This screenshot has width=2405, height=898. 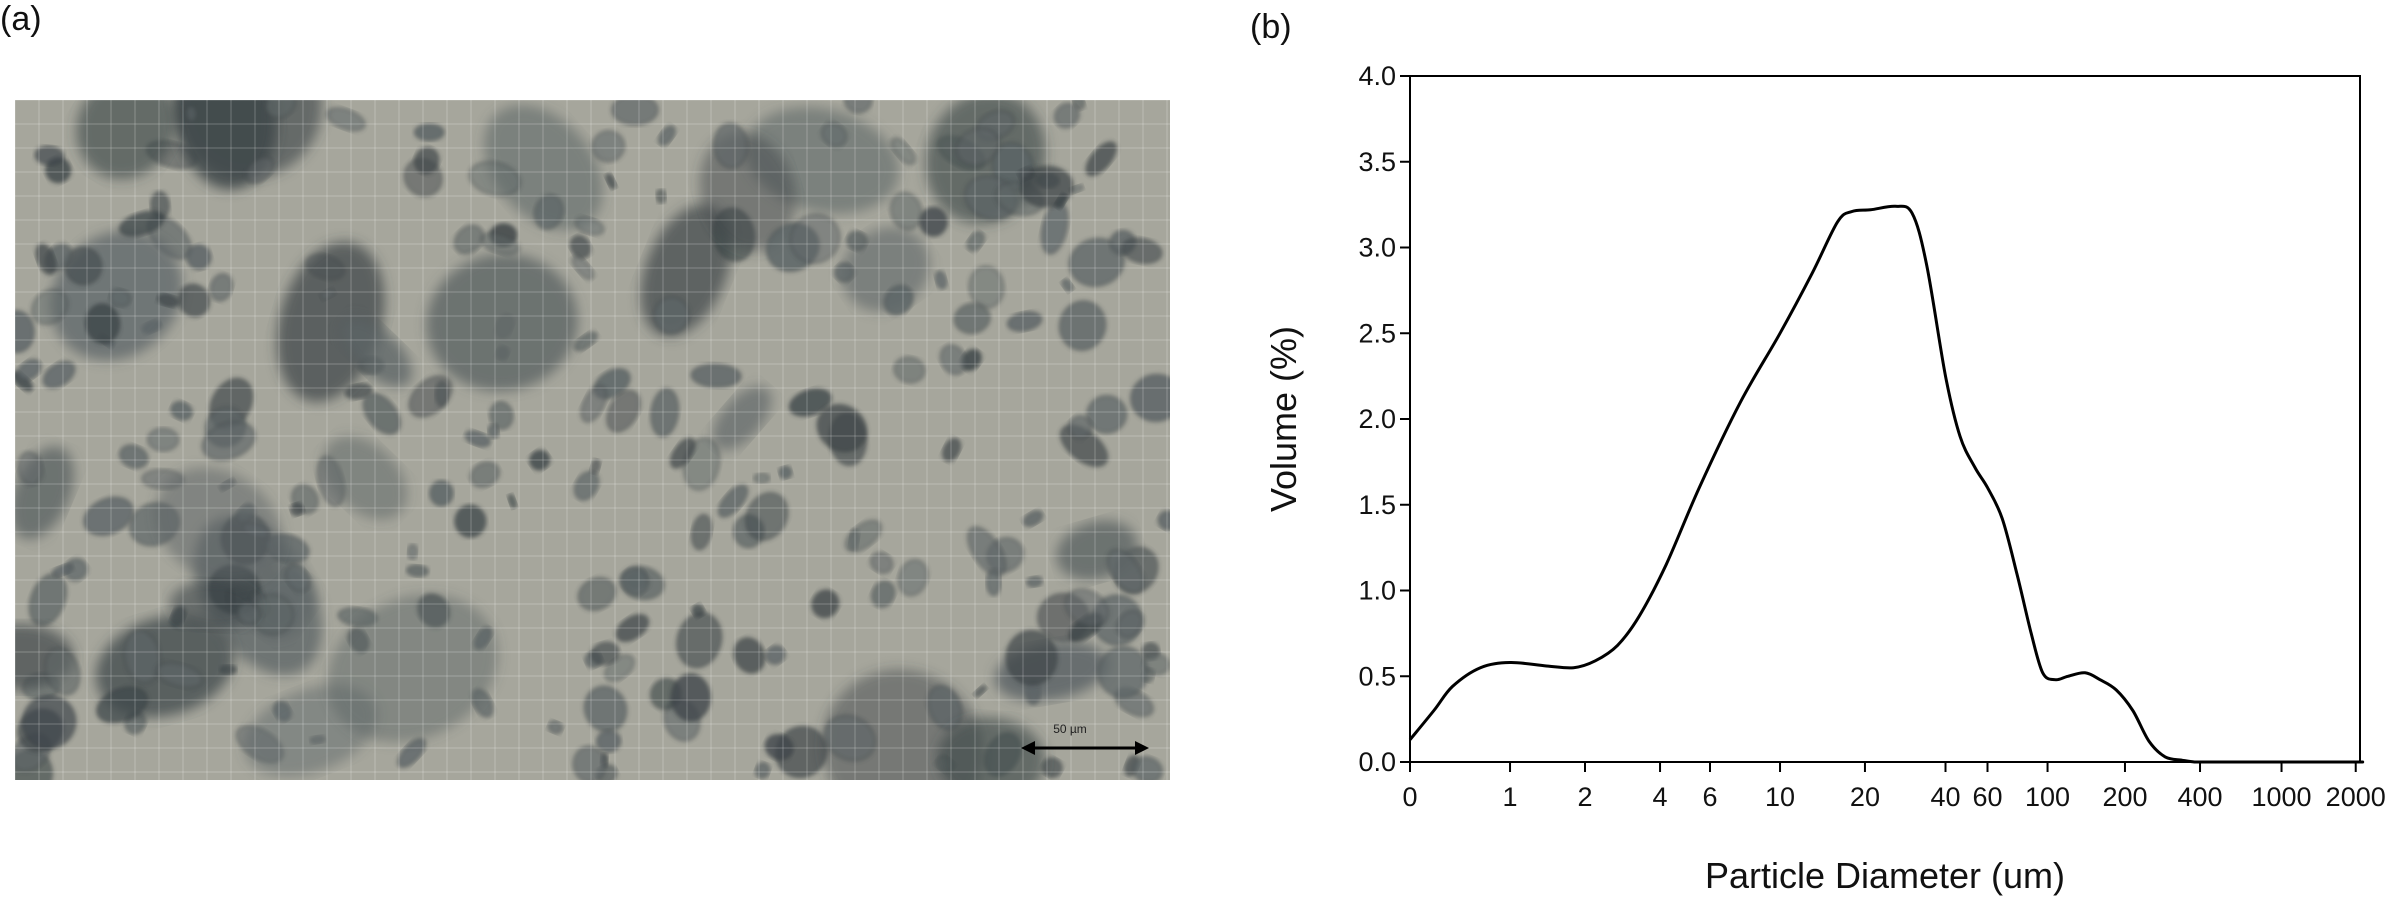 I want to click on x-axis: 0 1 2 4 6 10 20 40 60 100 200 400 1000 2000, so click(x=1894, y=787).